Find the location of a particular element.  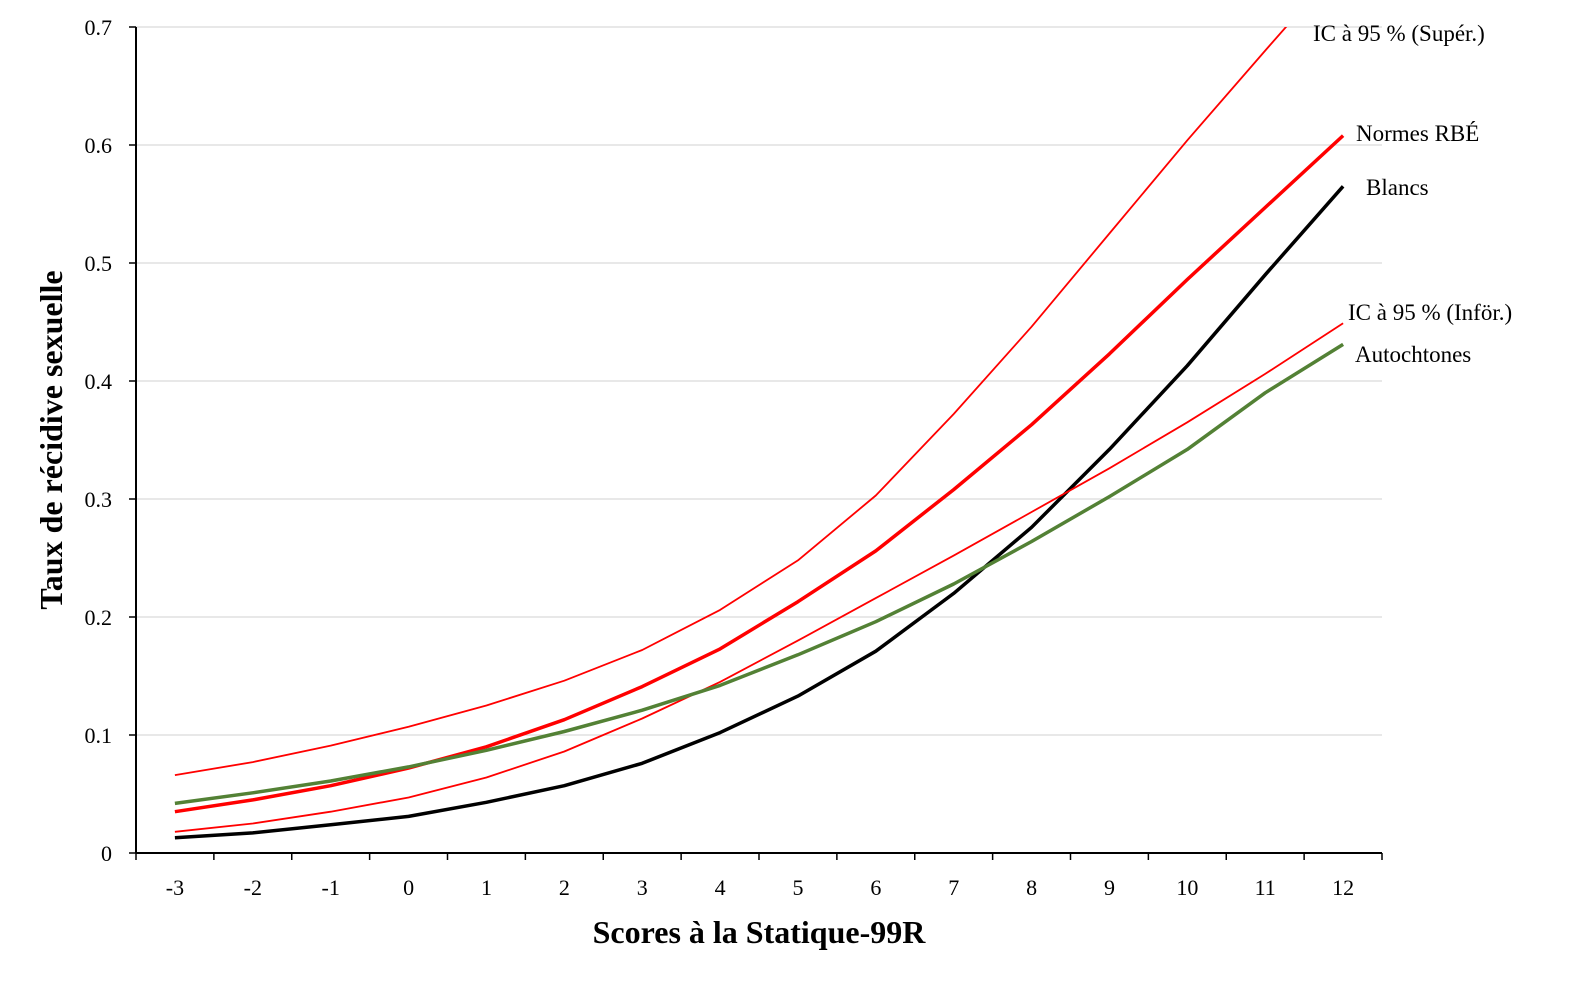

x-tick-label: -3 is located at coordinates (175, 887).